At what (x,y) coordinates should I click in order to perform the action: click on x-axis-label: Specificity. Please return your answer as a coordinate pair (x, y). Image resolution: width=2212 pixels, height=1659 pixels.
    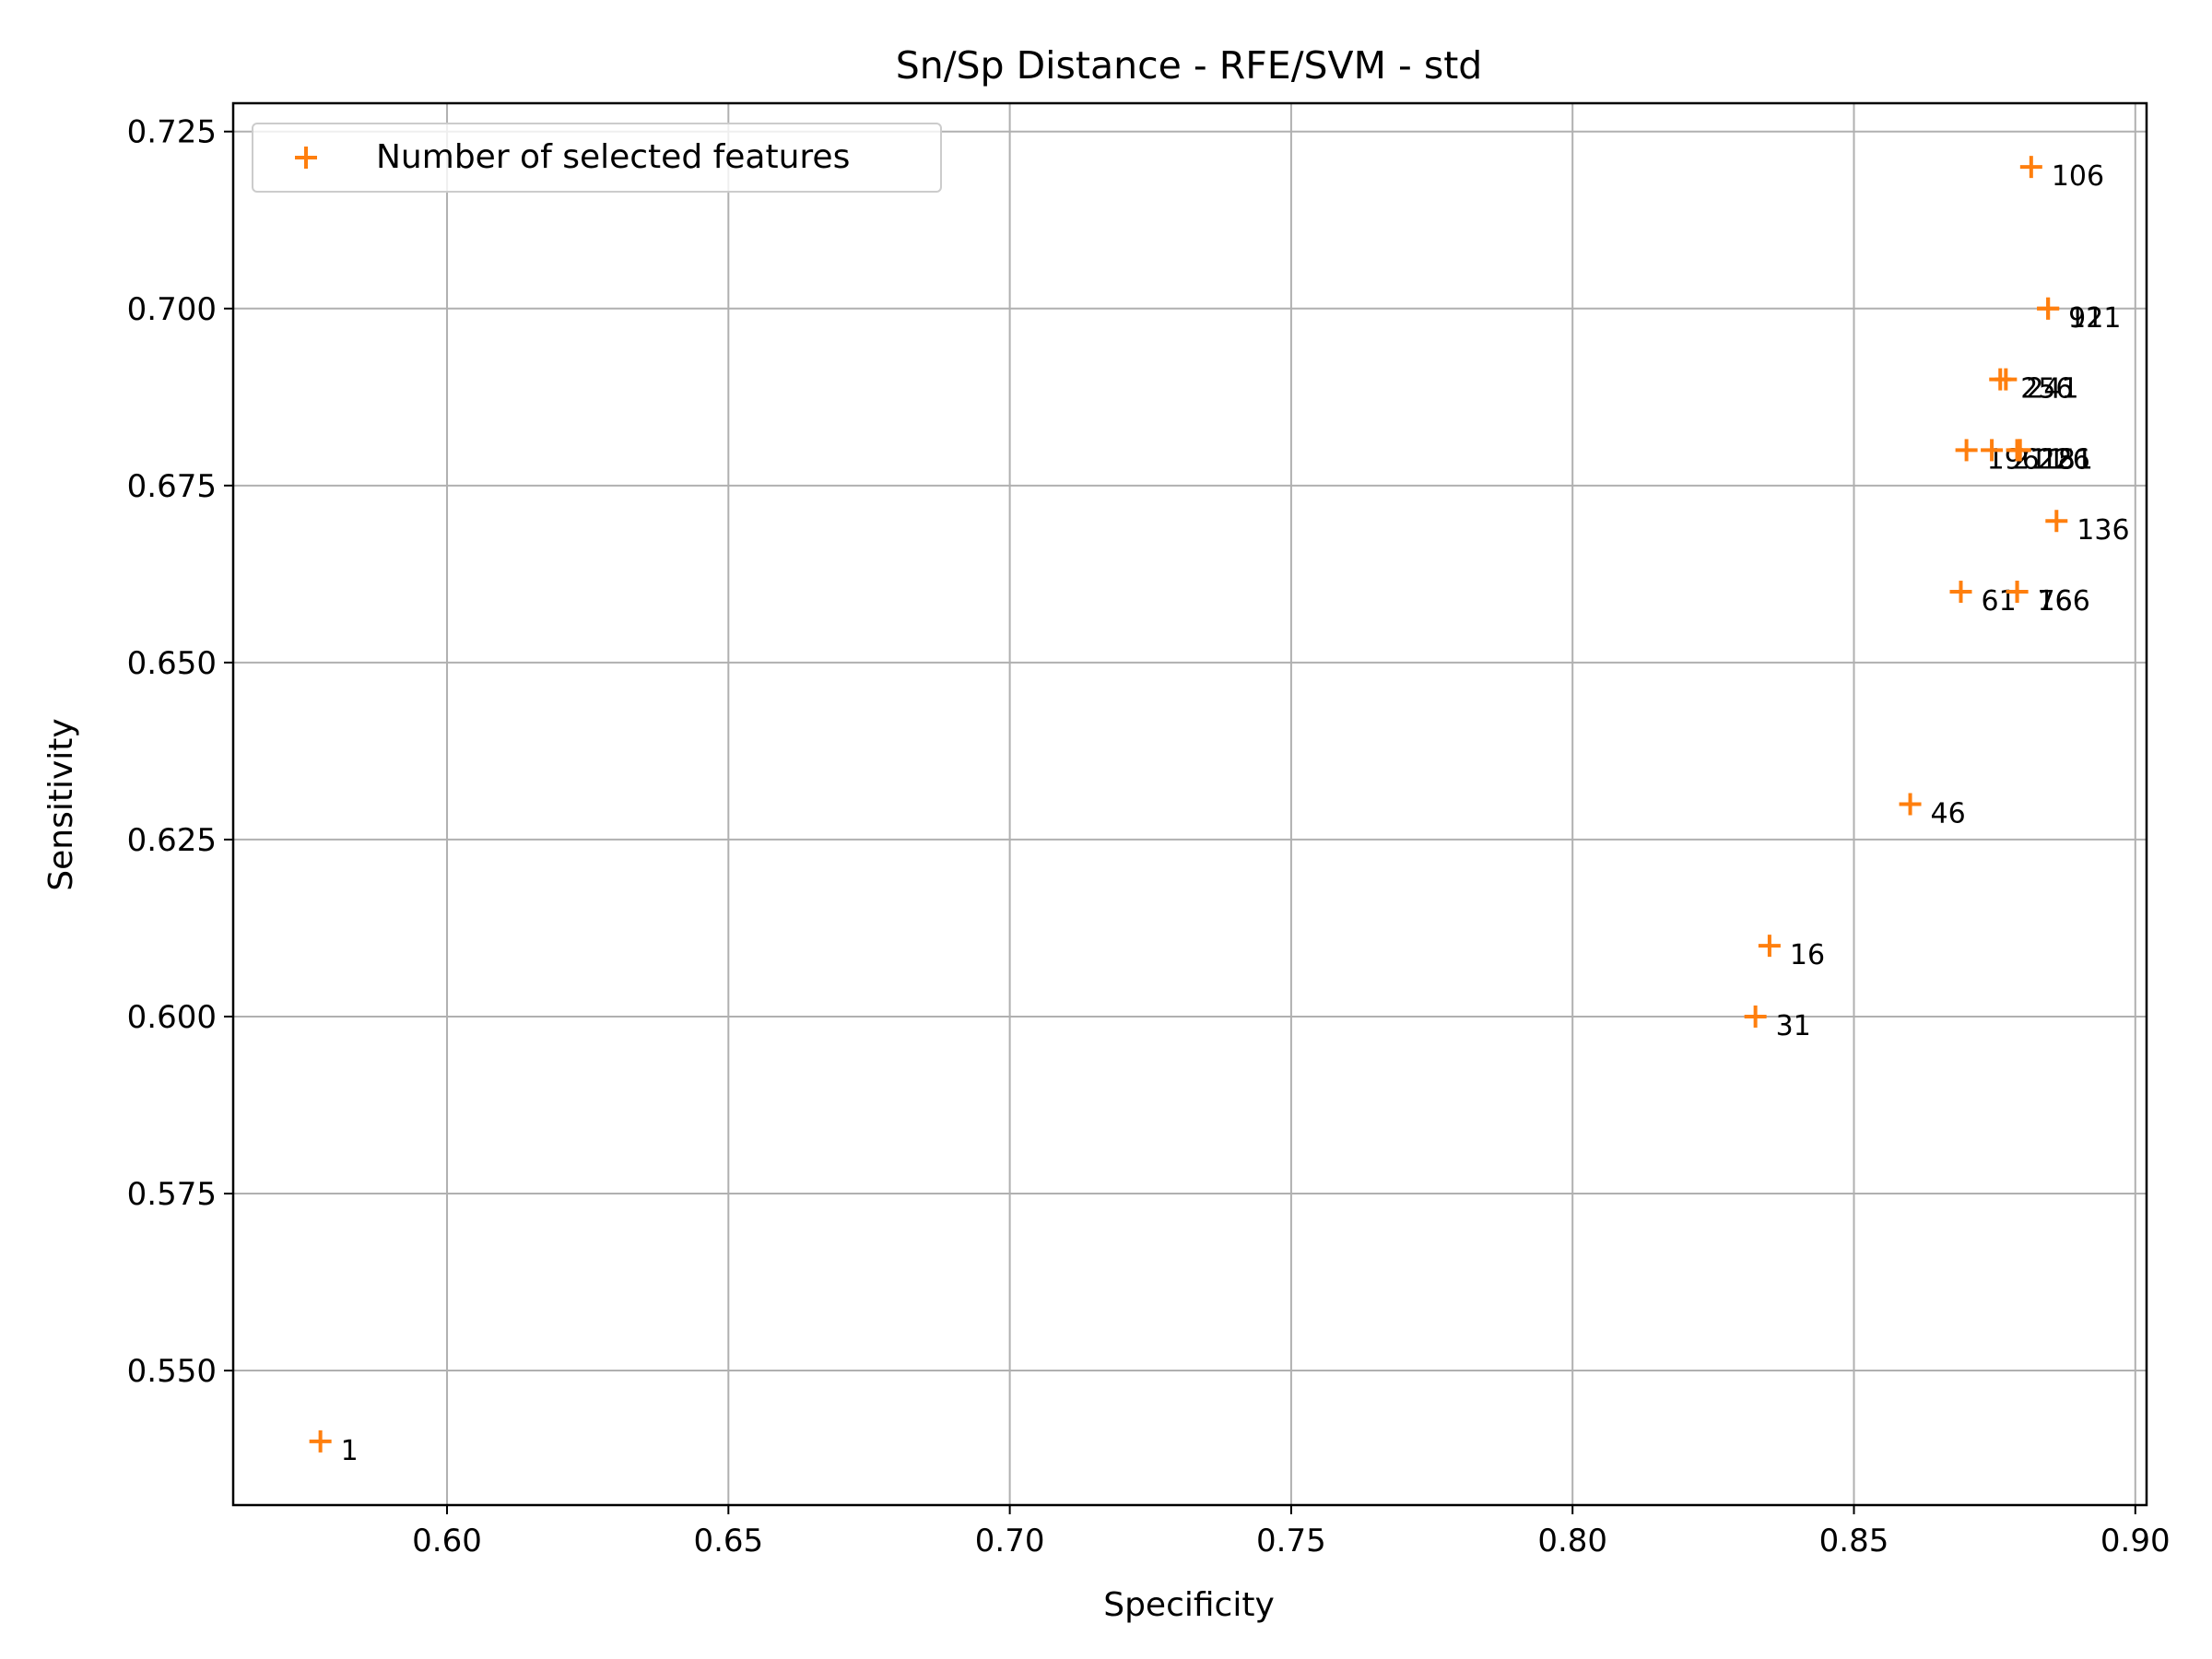
    Looking at the image, I should click on (1189, 1605).